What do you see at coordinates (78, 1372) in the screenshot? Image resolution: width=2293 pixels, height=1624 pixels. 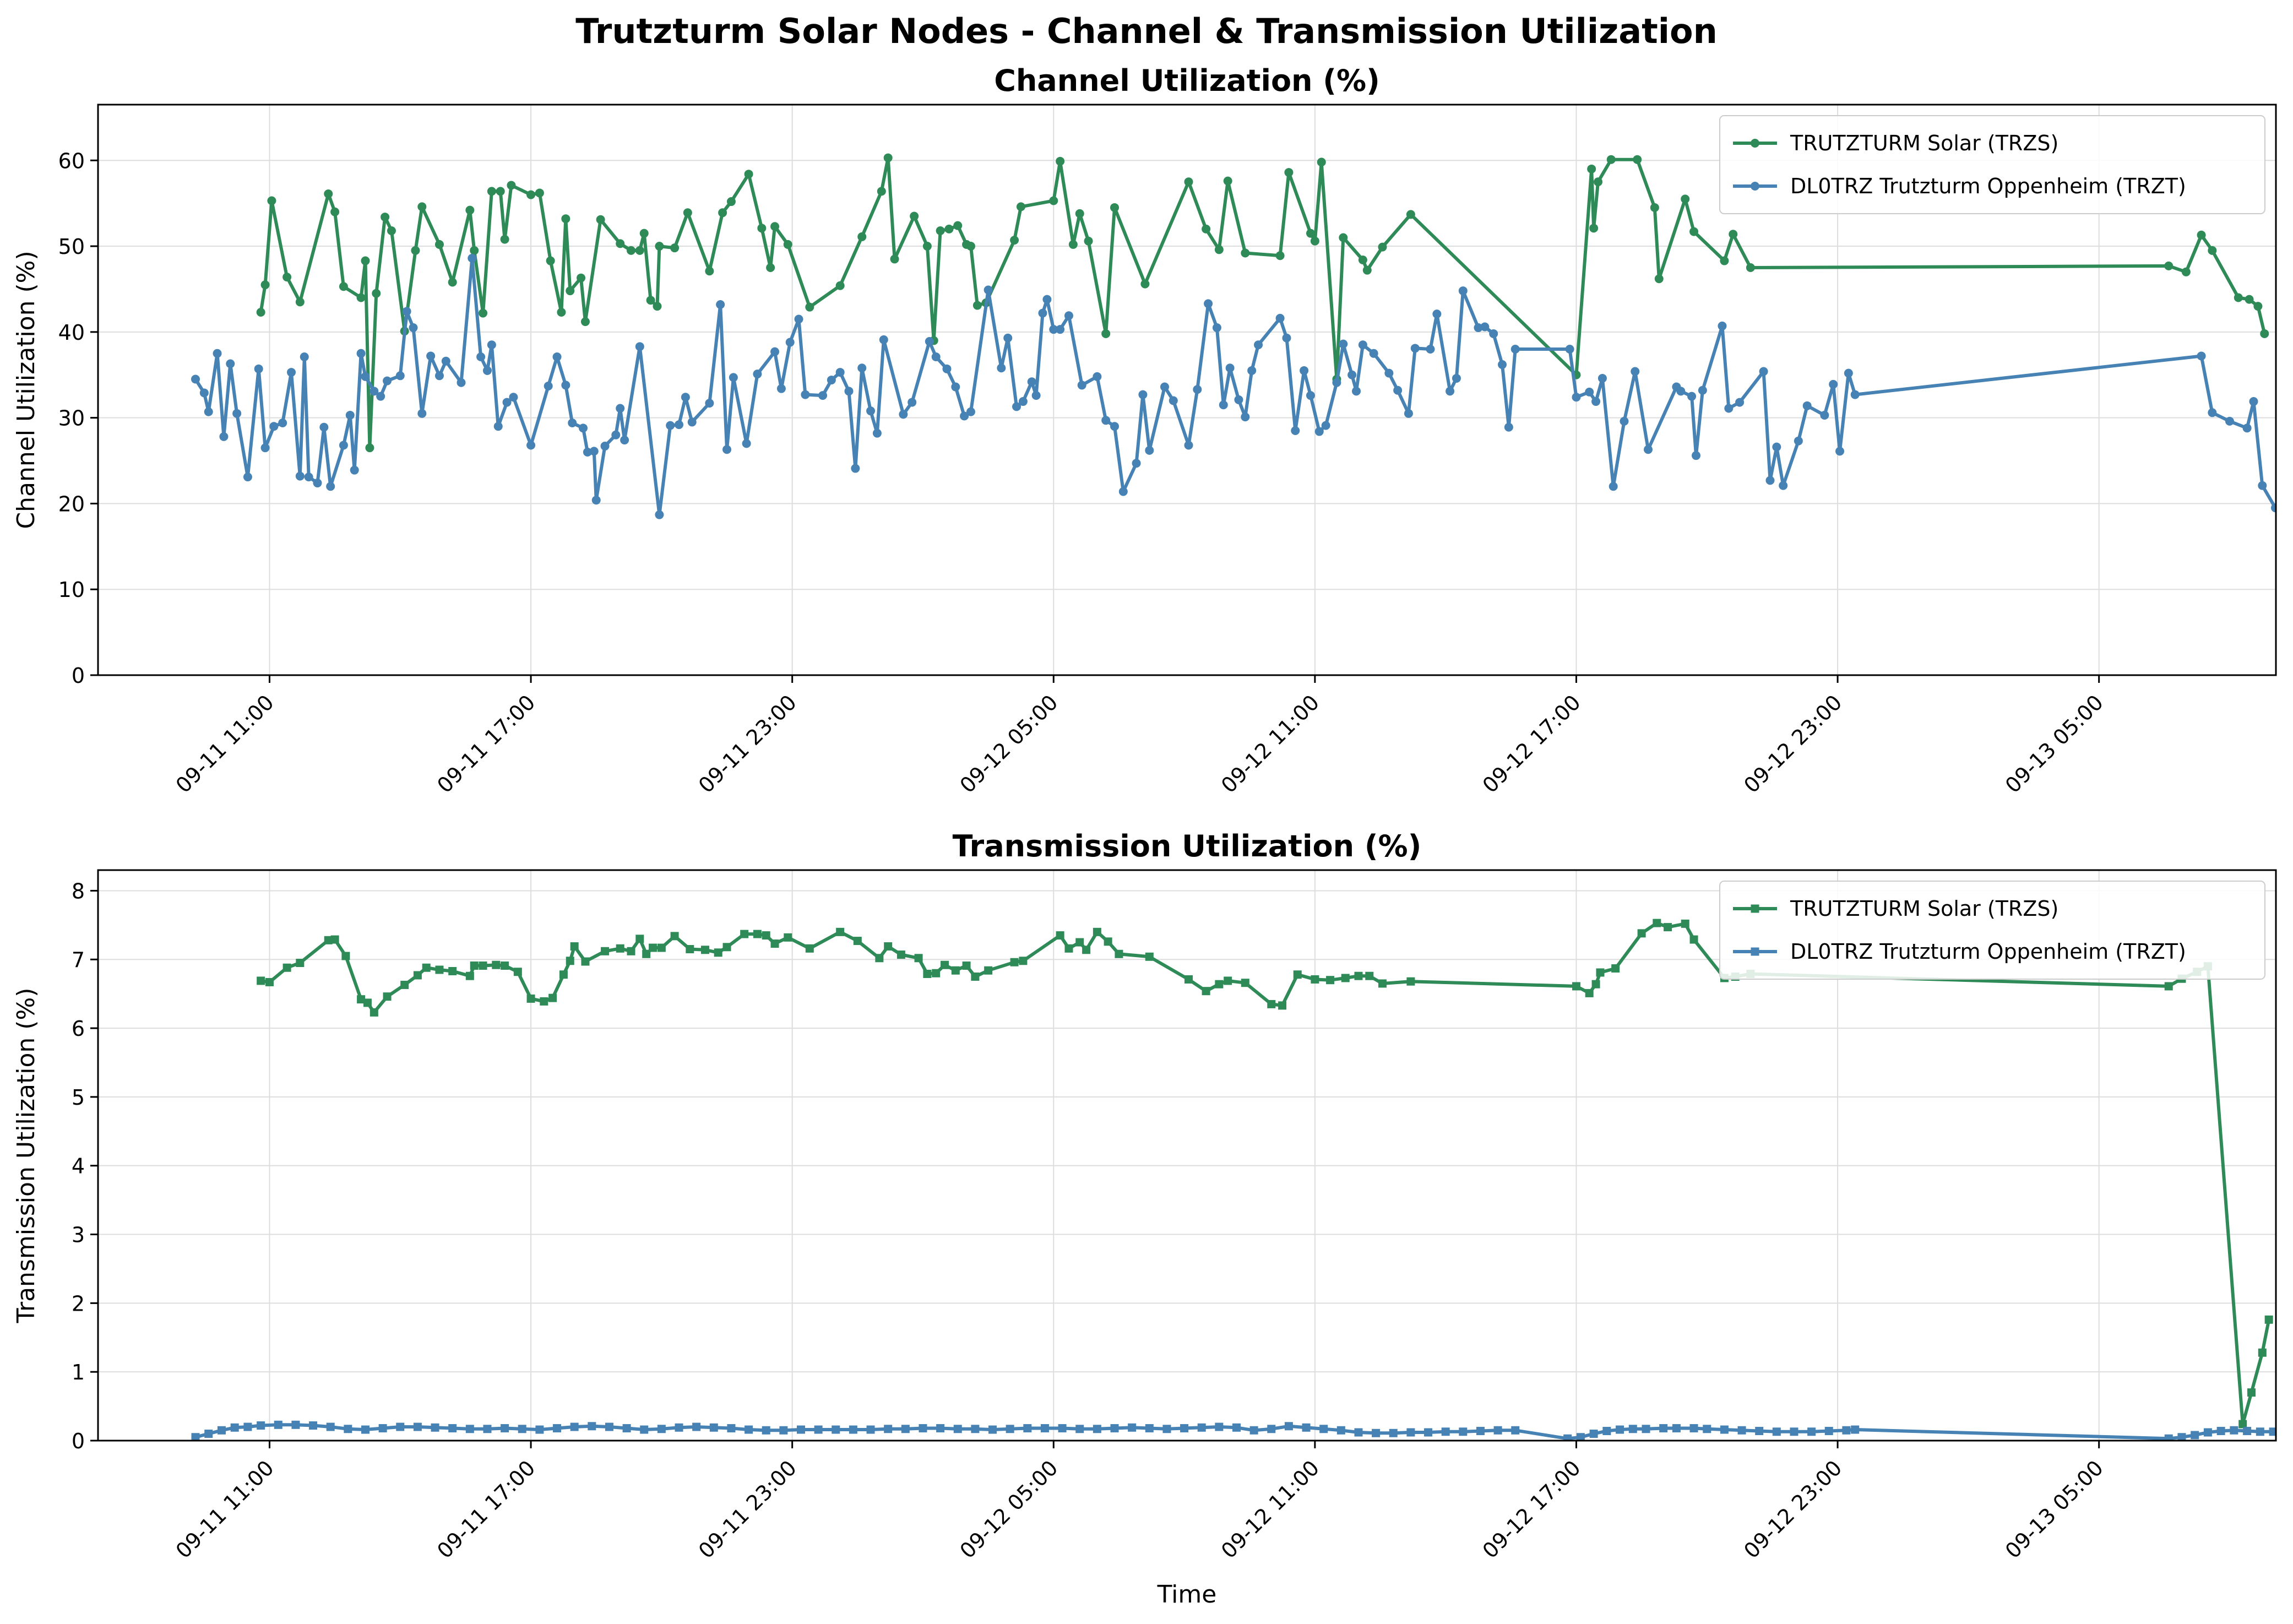 I see `y-tick-label: 1` at bounding box center [78, 1372].